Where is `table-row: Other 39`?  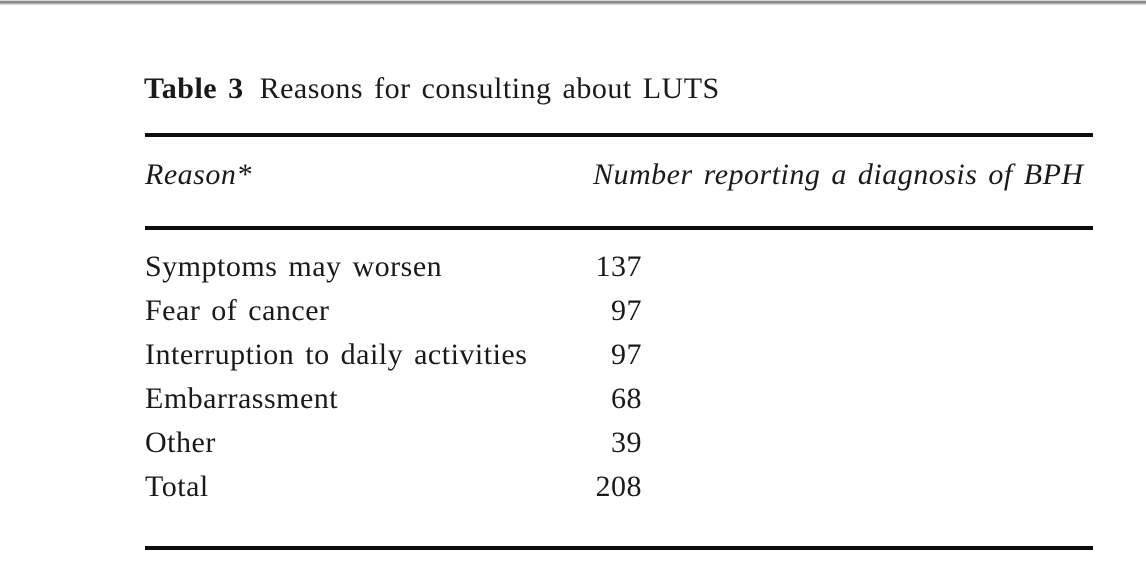
table-row: Other 39 is located at coordinates (619, 443).